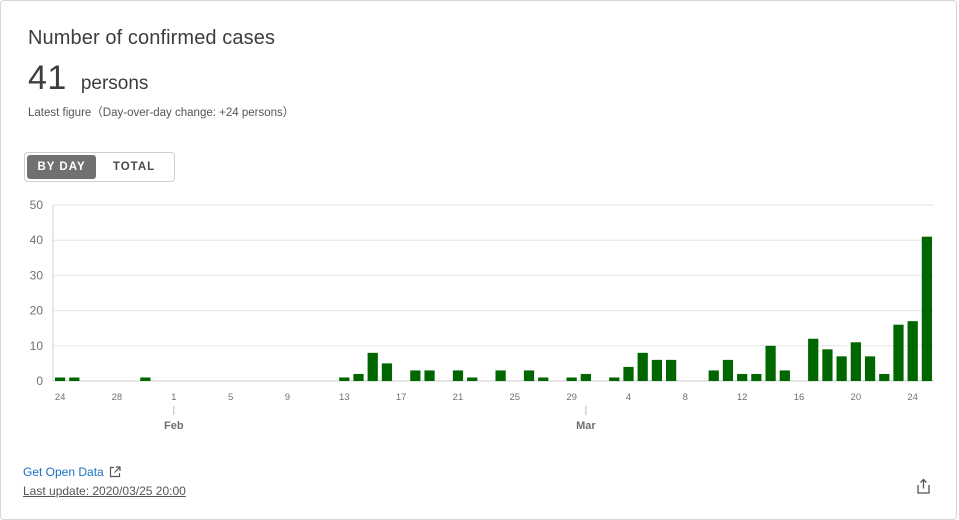 This screenshot has width=959, height=520. I want to click on y-tick-label: 20, so click(37, 311).